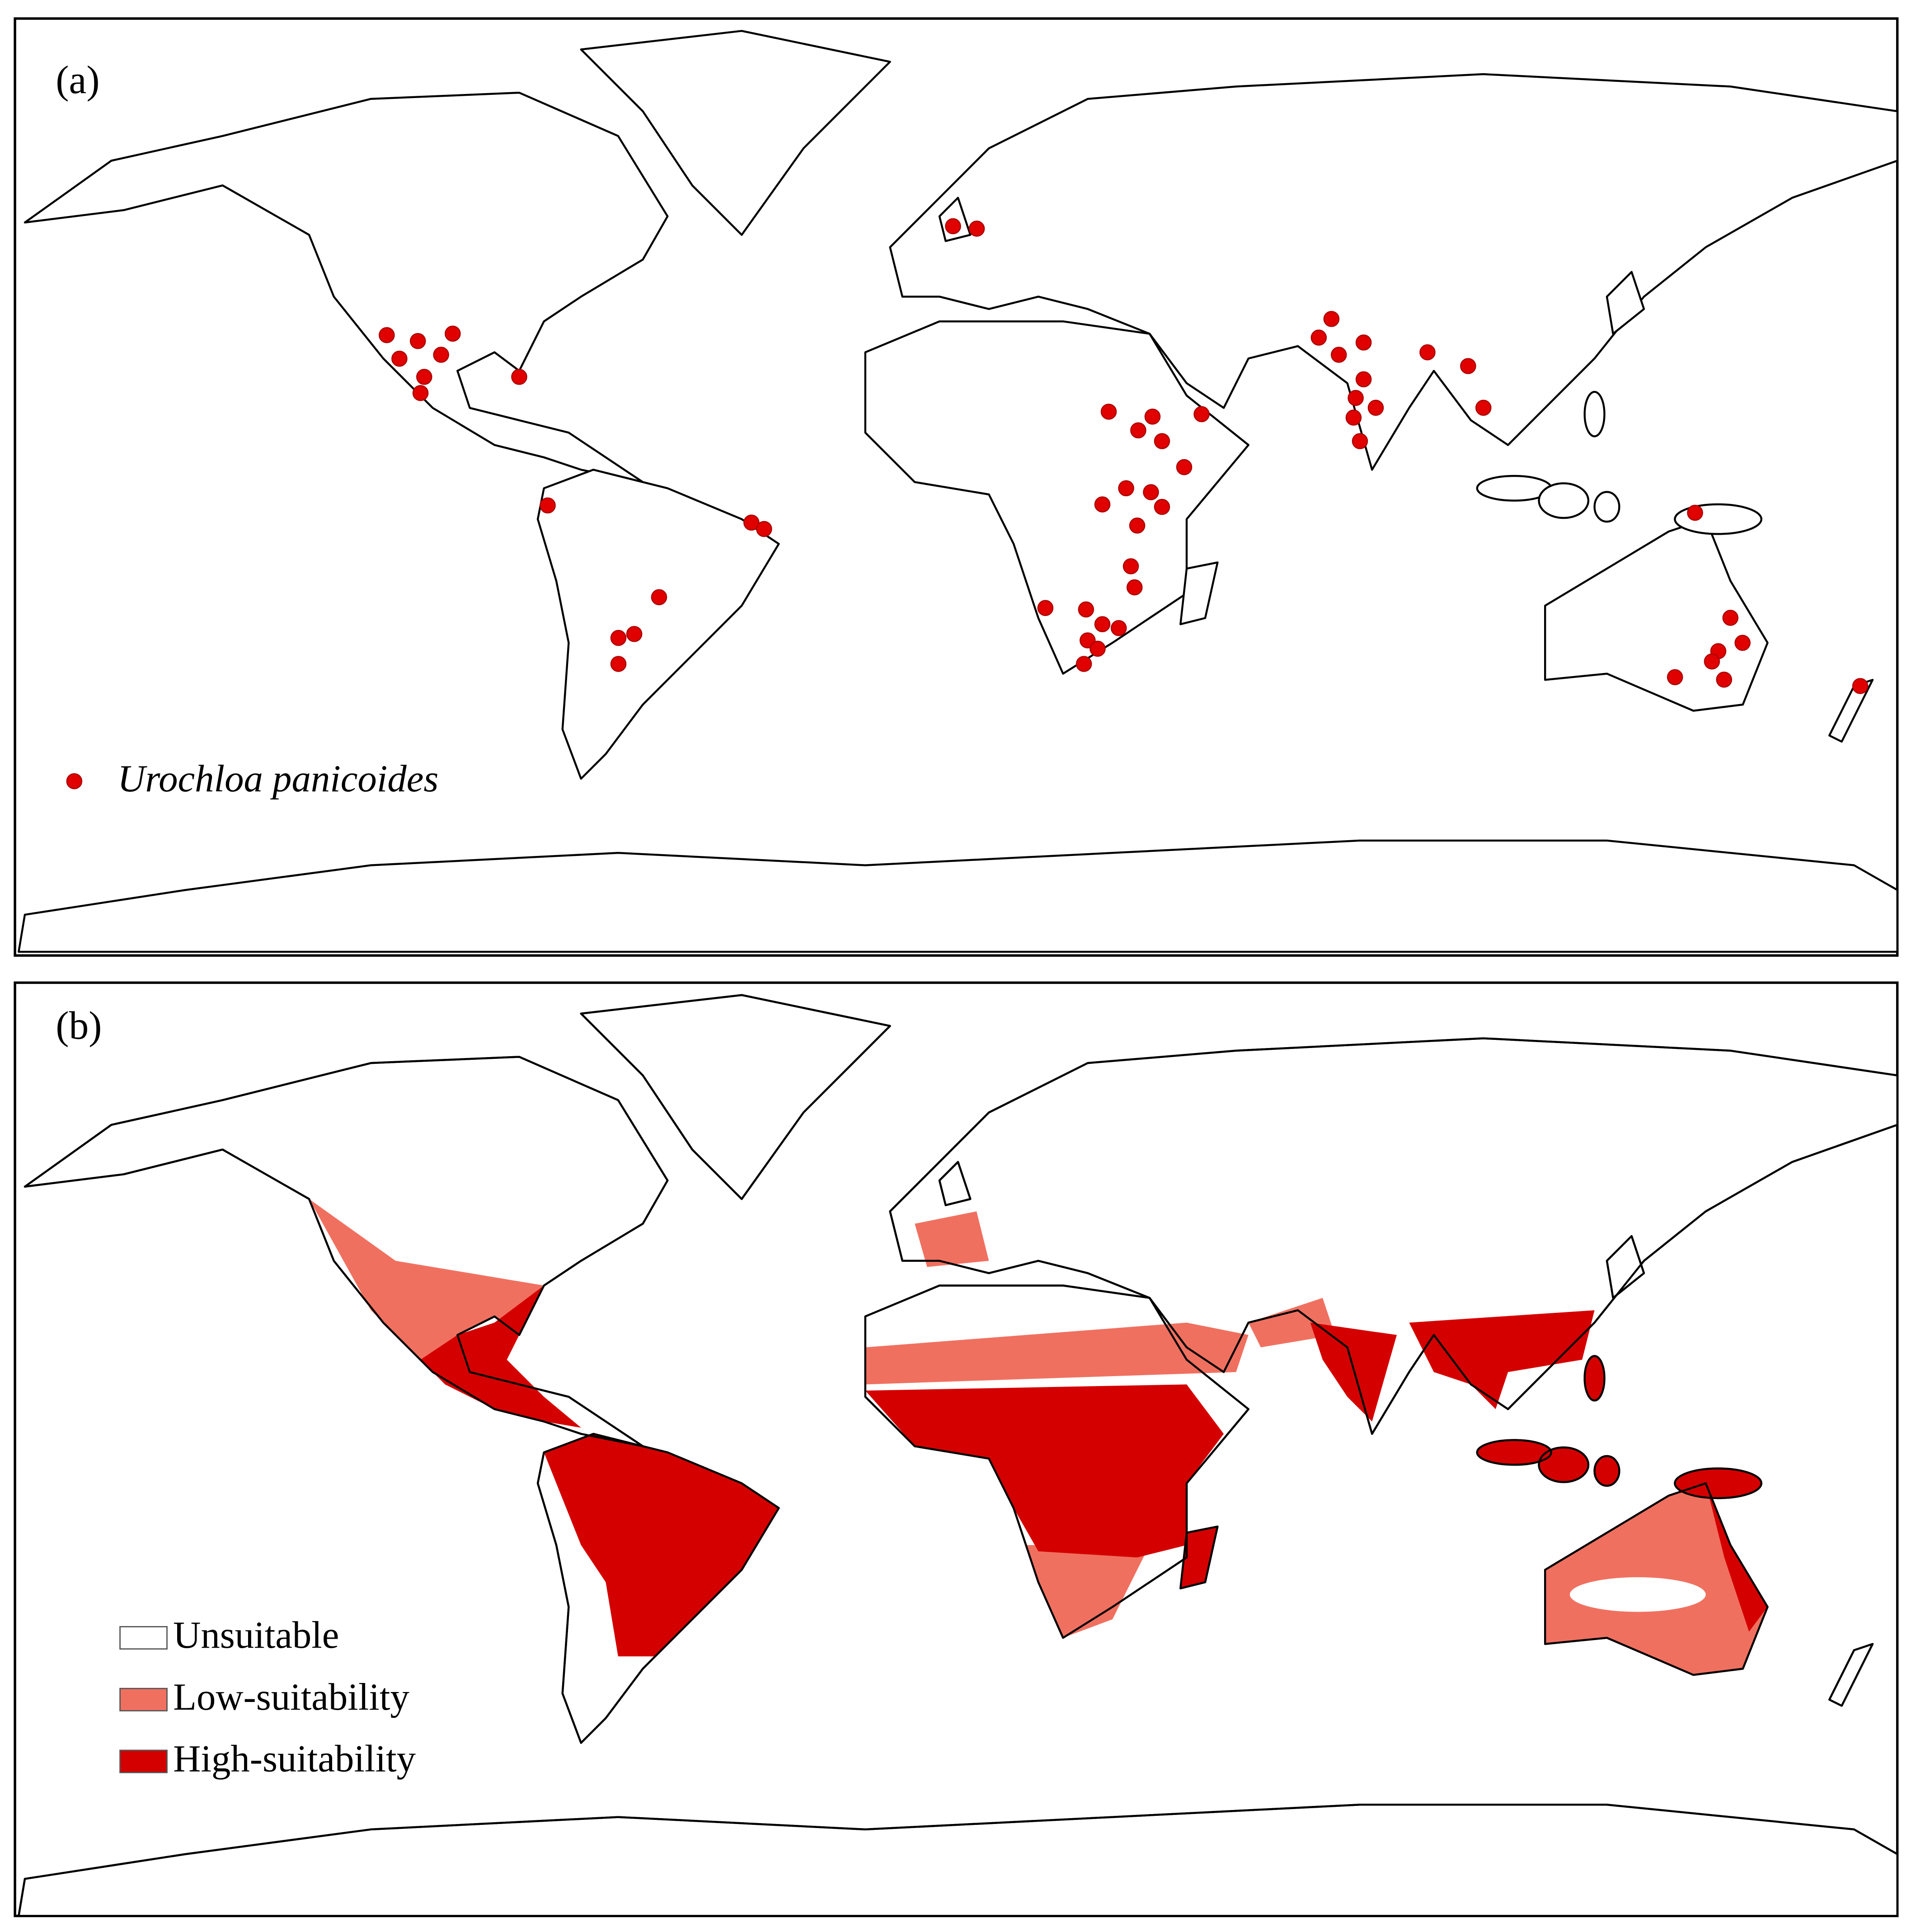  I want to click on panel-label: (b), so click(79, 1025).